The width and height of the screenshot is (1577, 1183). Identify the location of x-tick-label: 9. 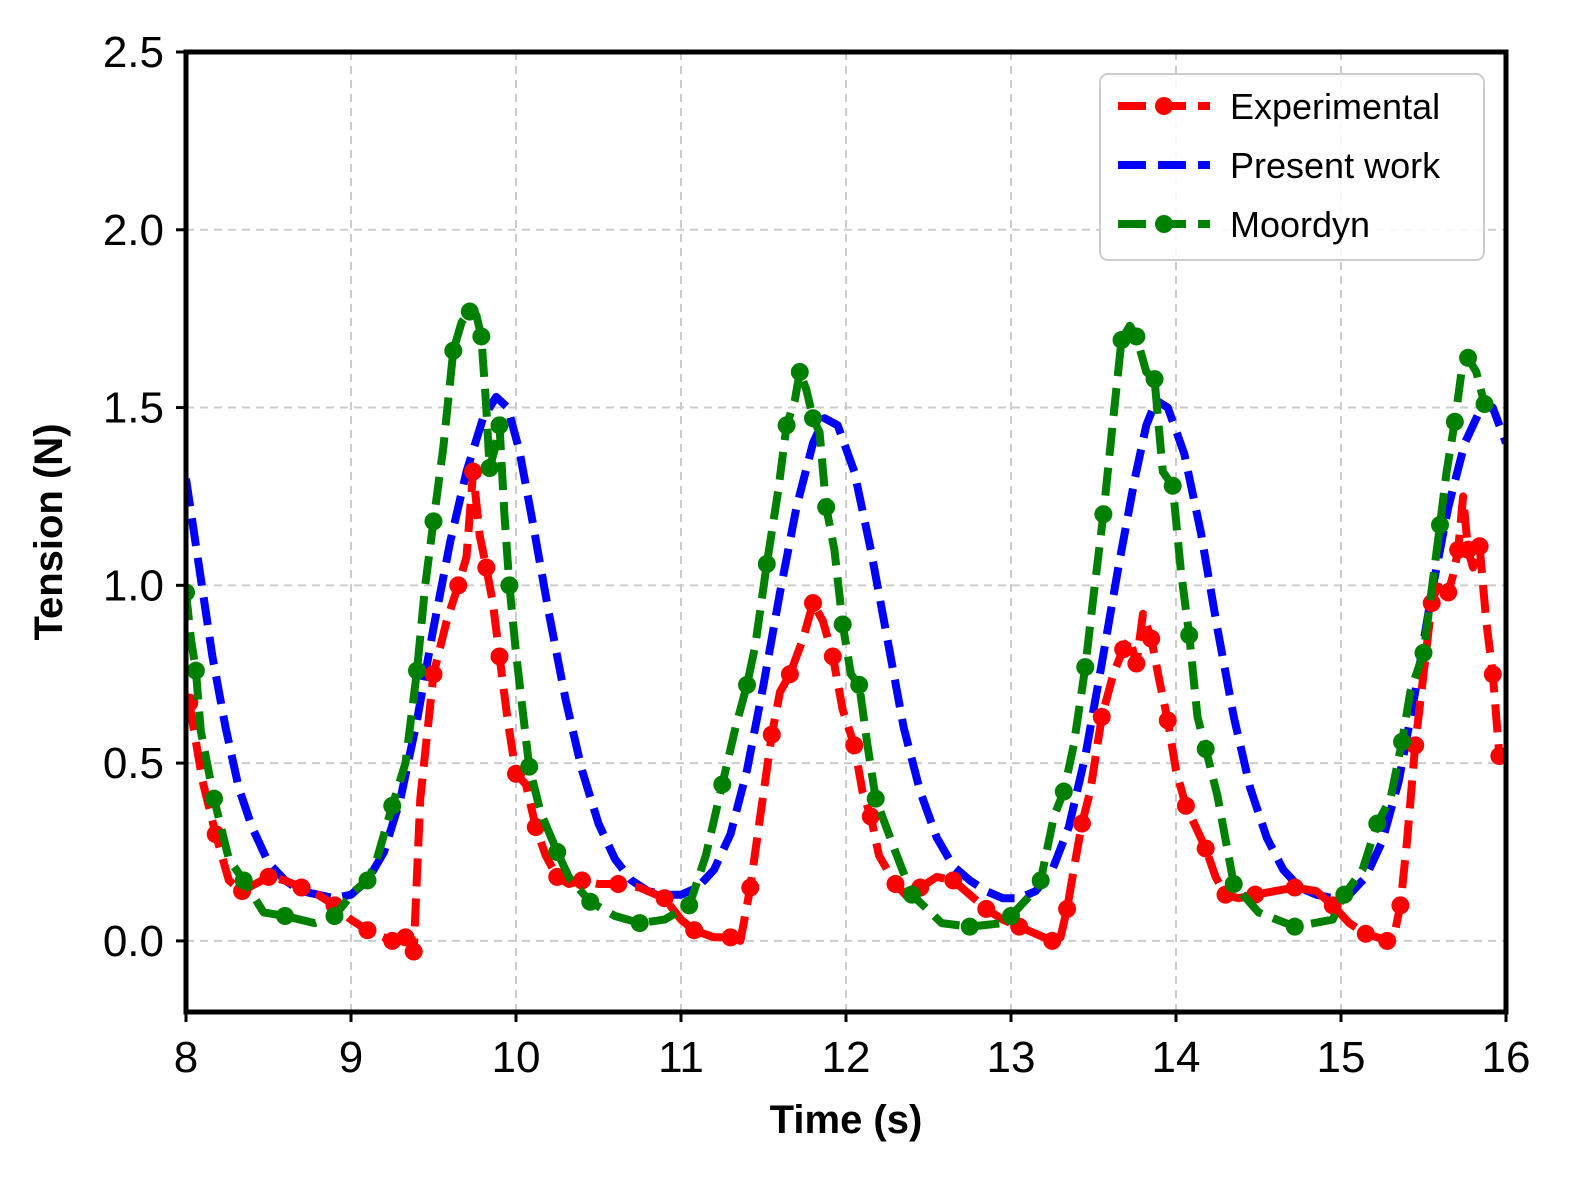
(351, 1057).